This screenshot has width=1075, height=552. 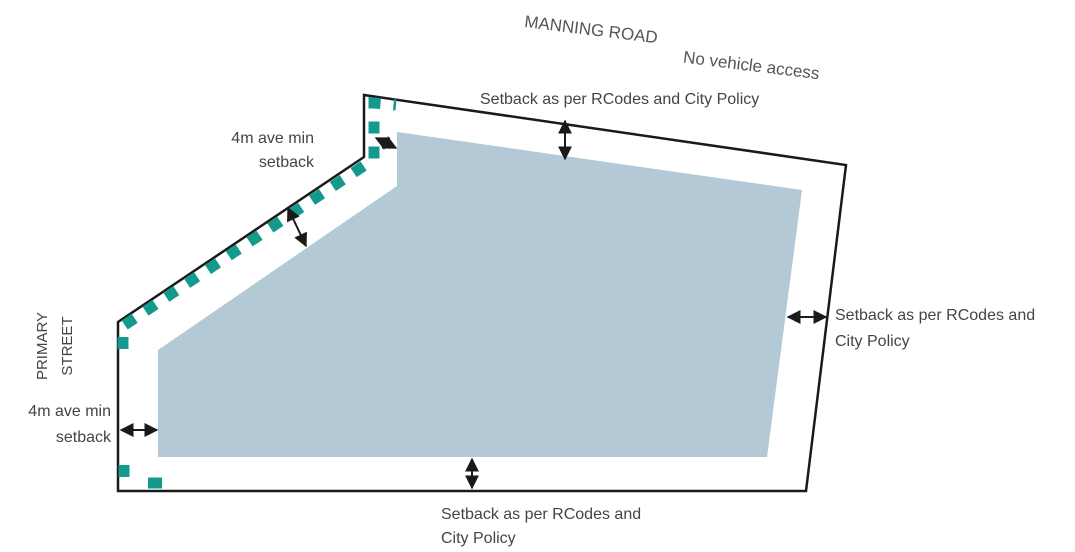 What do you see at coordinates (84, 437) in the screenshot?
I see `setback-left-label-line2: setback` at bounding box center [84, 437].